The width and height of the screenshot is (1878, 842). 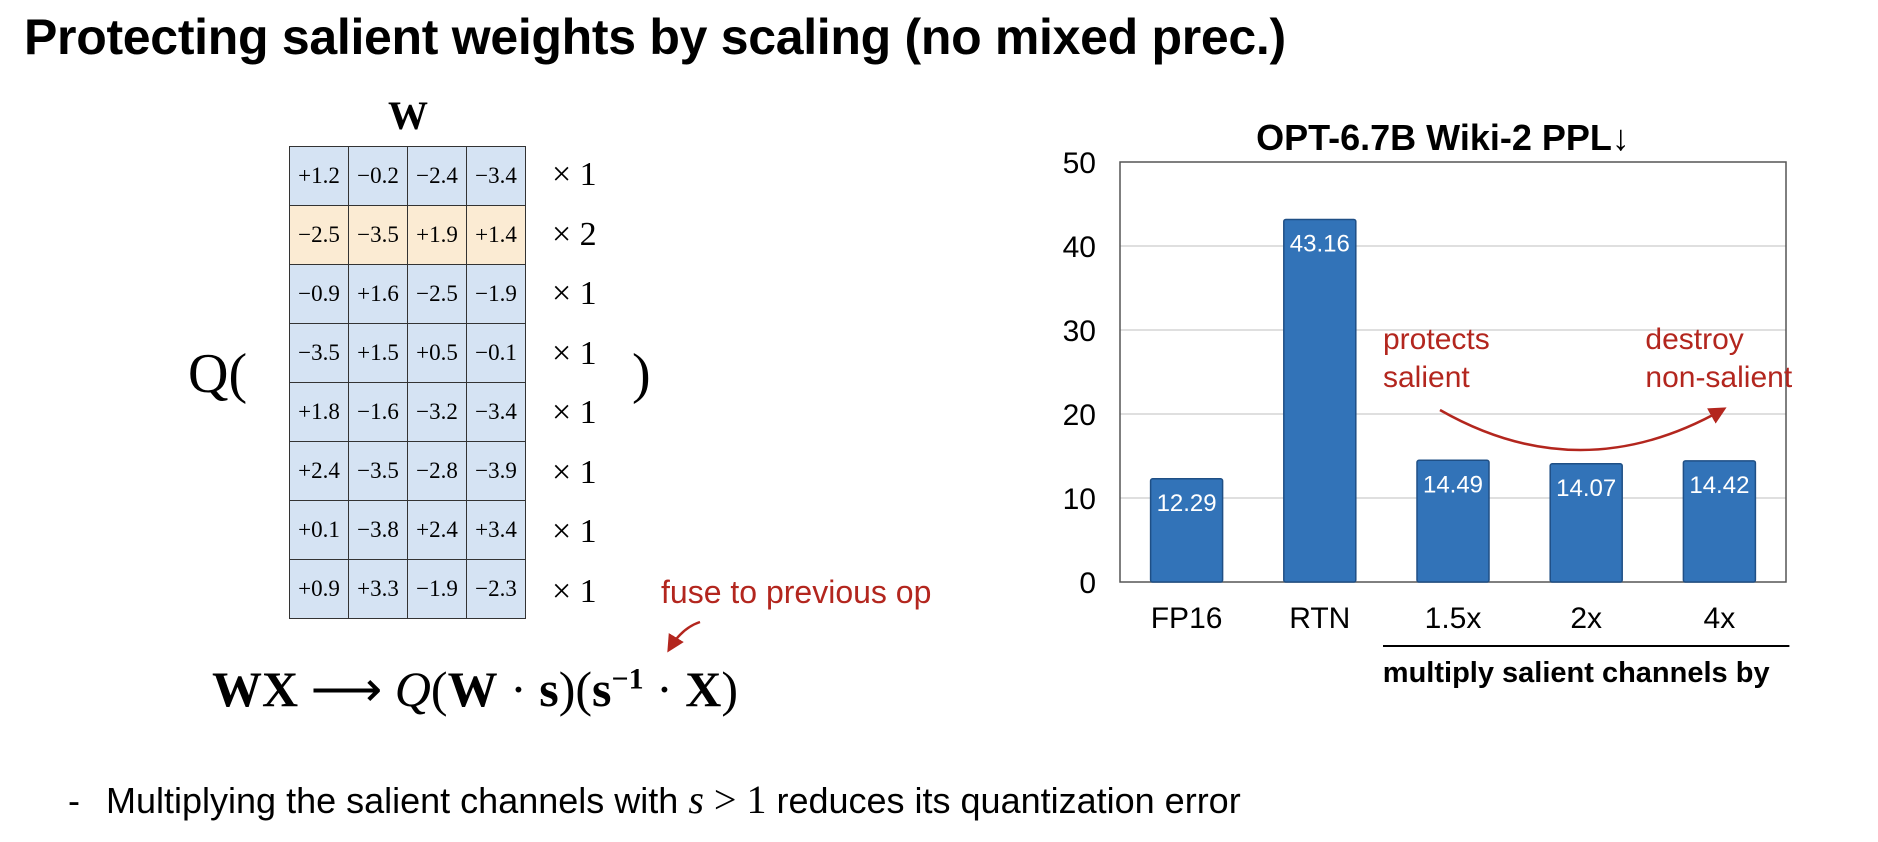 I want to click on x-category-label: 4x, so click(x=1720, y=618).